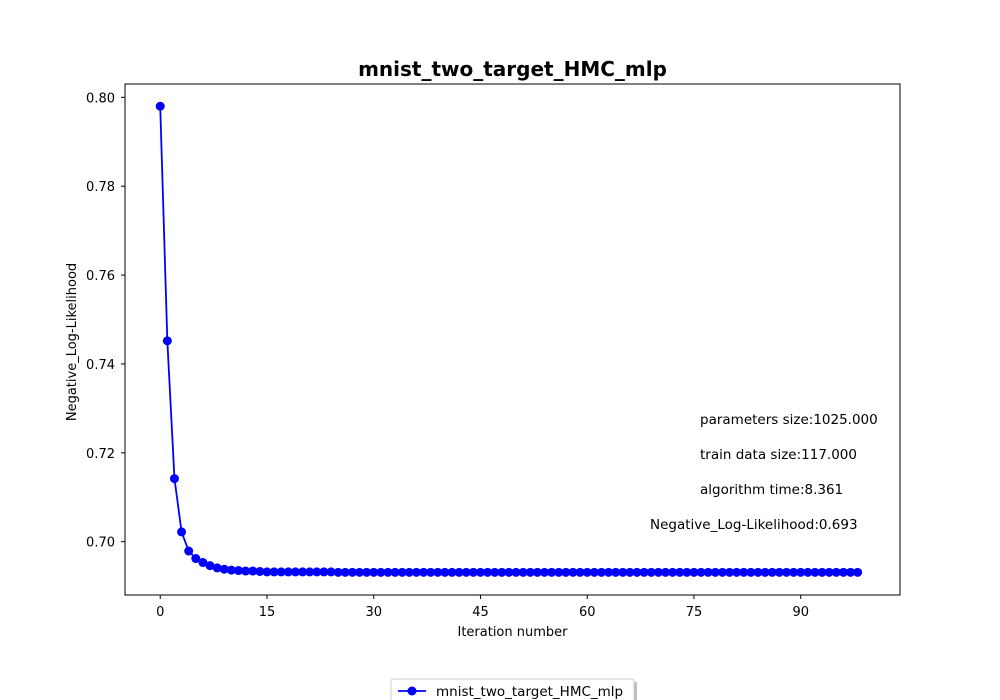  What do you see at coordinates (789, 420) in the screenshot?
I see `annotation-parameters-size: parameters size:1025.000` at bounding box center [789, 420].